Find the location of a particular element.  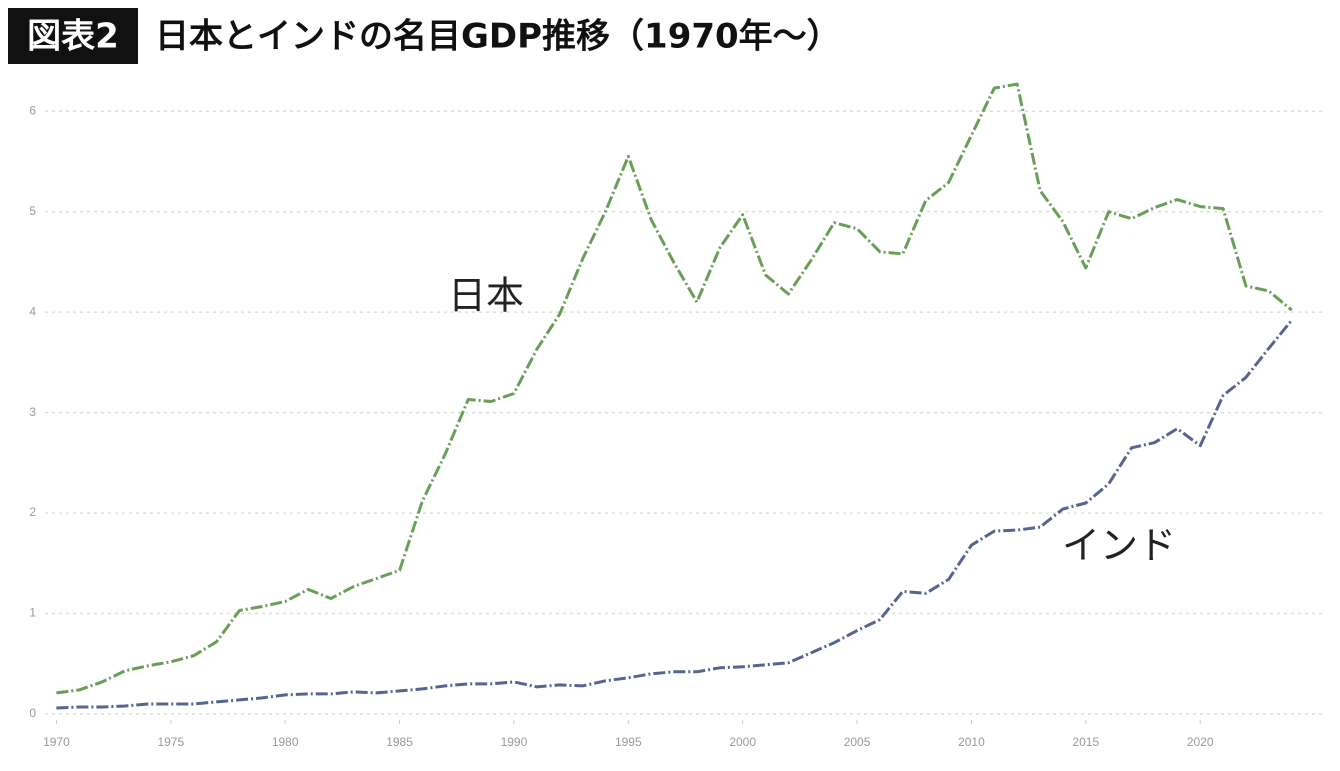

x-tick-label: 1975 is located at coordinates (170, 742).